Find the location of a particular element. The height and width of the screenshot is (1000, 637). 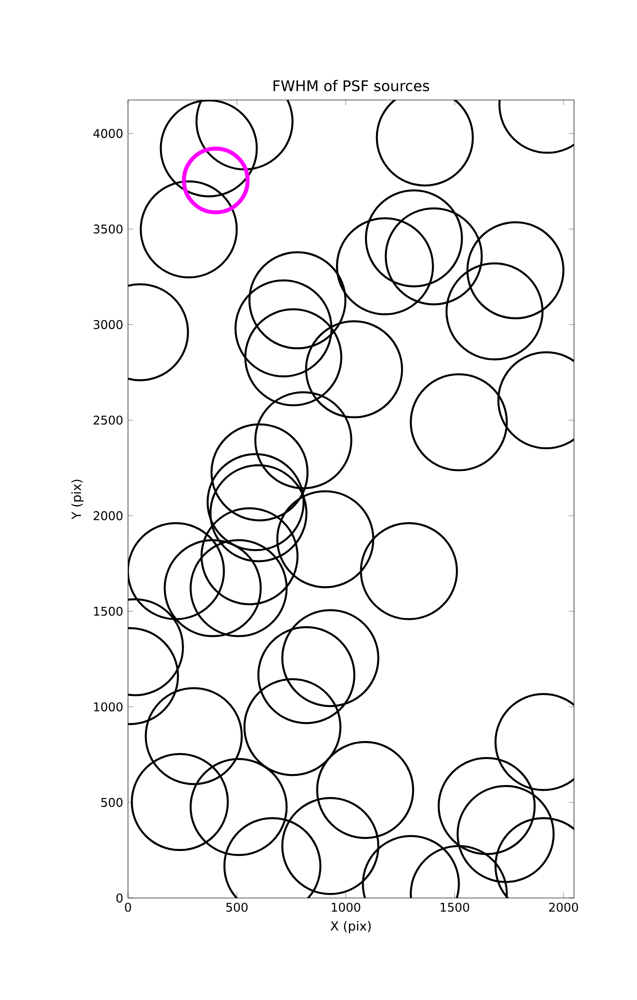

y-tick-label: 1000 is located at coordinates (108, 707).